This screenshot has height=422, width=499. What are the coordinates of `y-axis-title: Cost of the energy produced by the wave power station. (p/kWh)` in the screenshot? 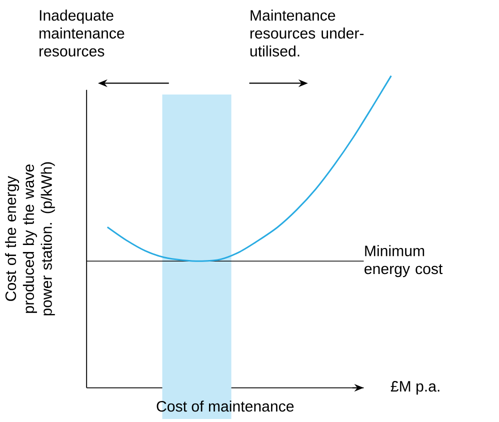 It's located at (30, 239).